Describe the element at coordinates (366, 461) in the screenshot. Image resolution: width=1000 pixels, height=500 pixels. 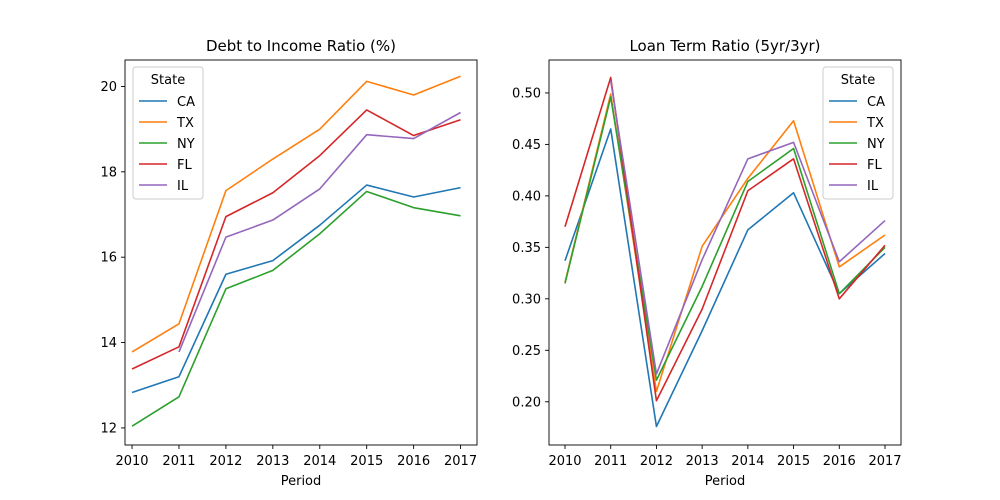
I see `debt-to-income-x-tick-label: 2015` at that location.